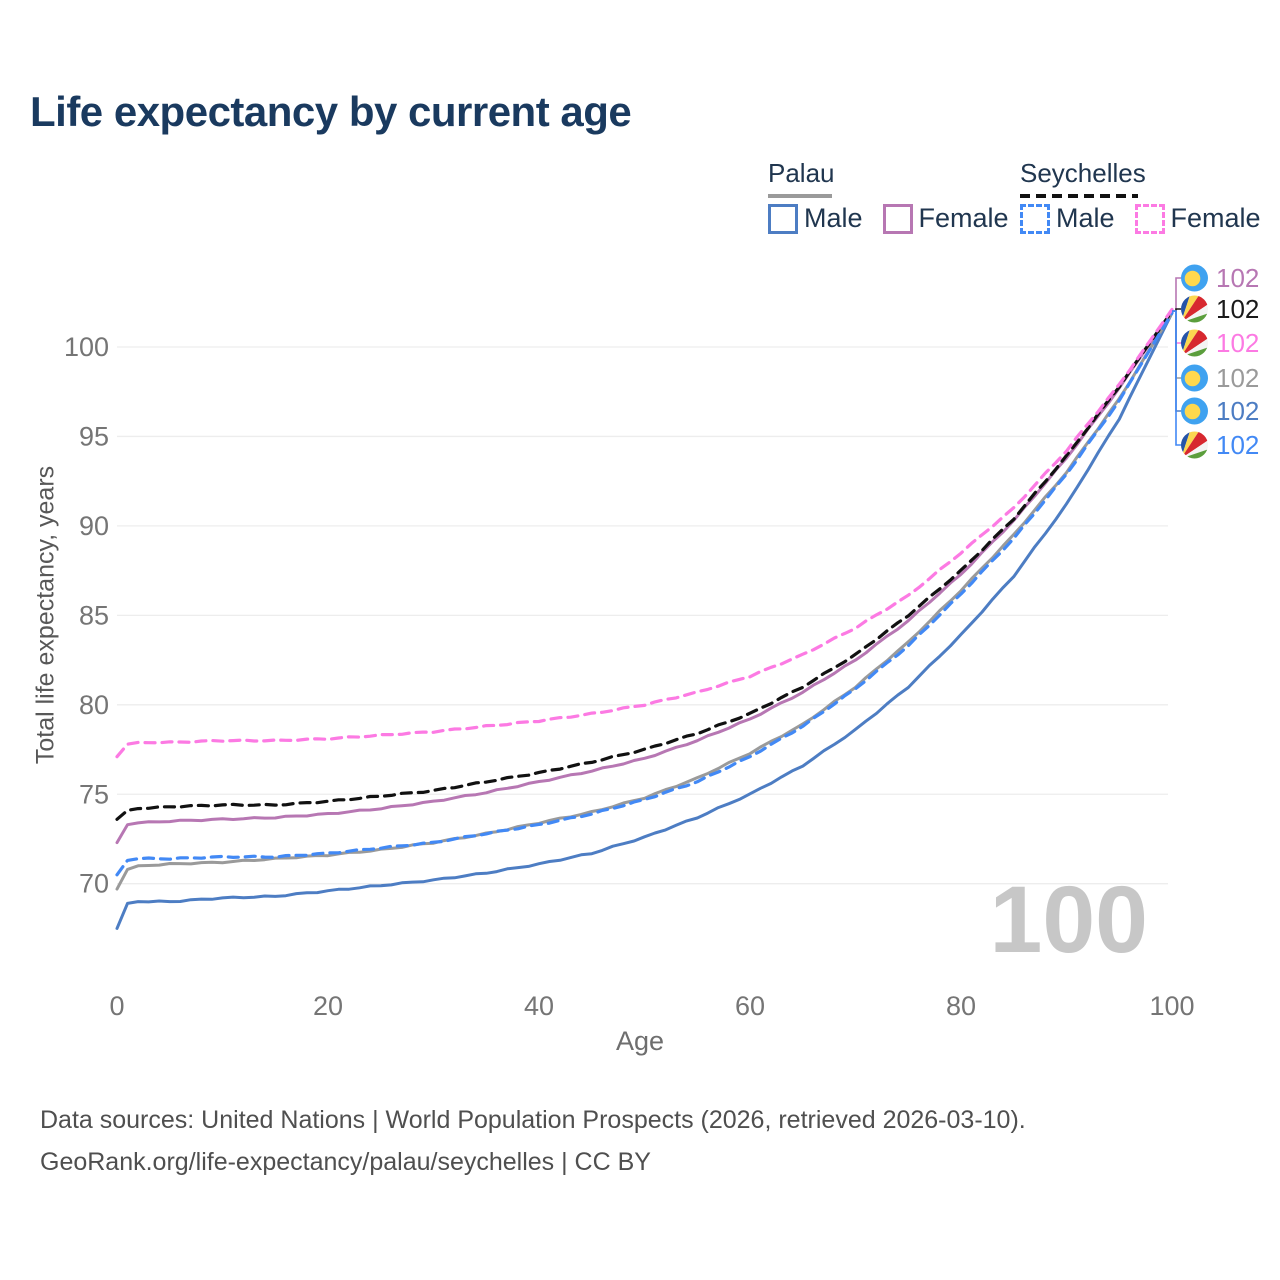 This screenshot has height=1280, width=1280. What do you see at coordinates (1083, 173) in the screenshot?
I see `legend-group-seychelles-name: Seychelles` at bounding box center [1083, 173].